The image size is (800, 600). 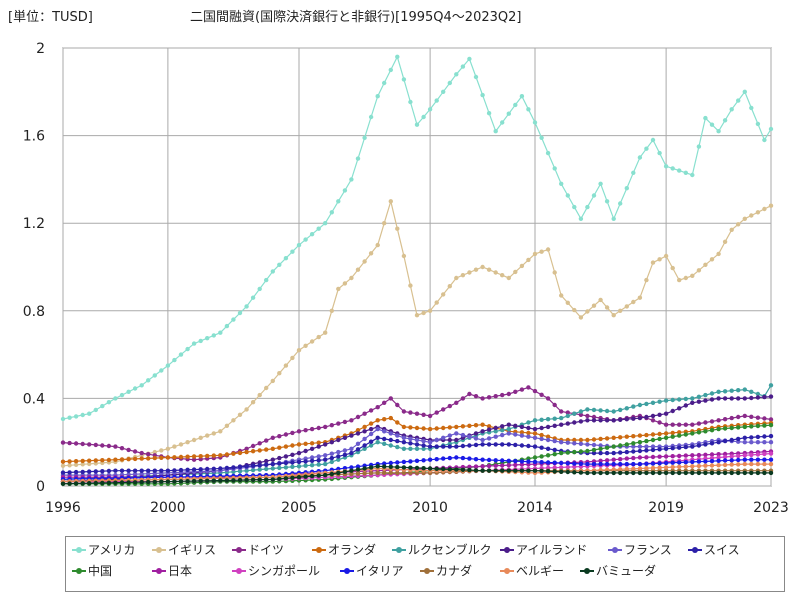 I want to click on y-tick-label: 2, so click(x=40, y=49).